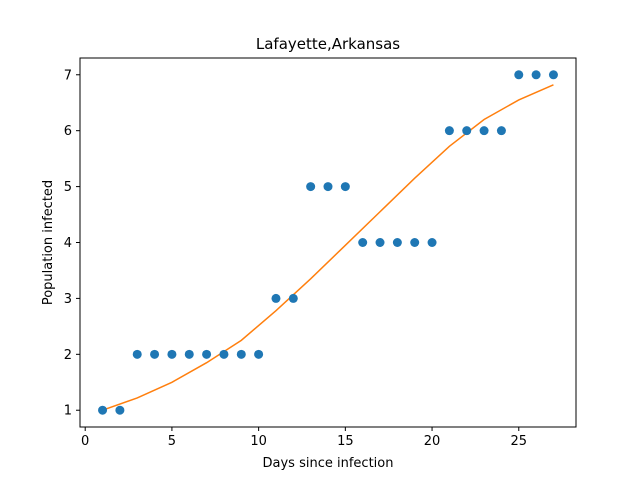  What do you see at coordinates (68, 355) in the screenshot?
I see `y-tick-label: 2` at bounding box center [68, 355].